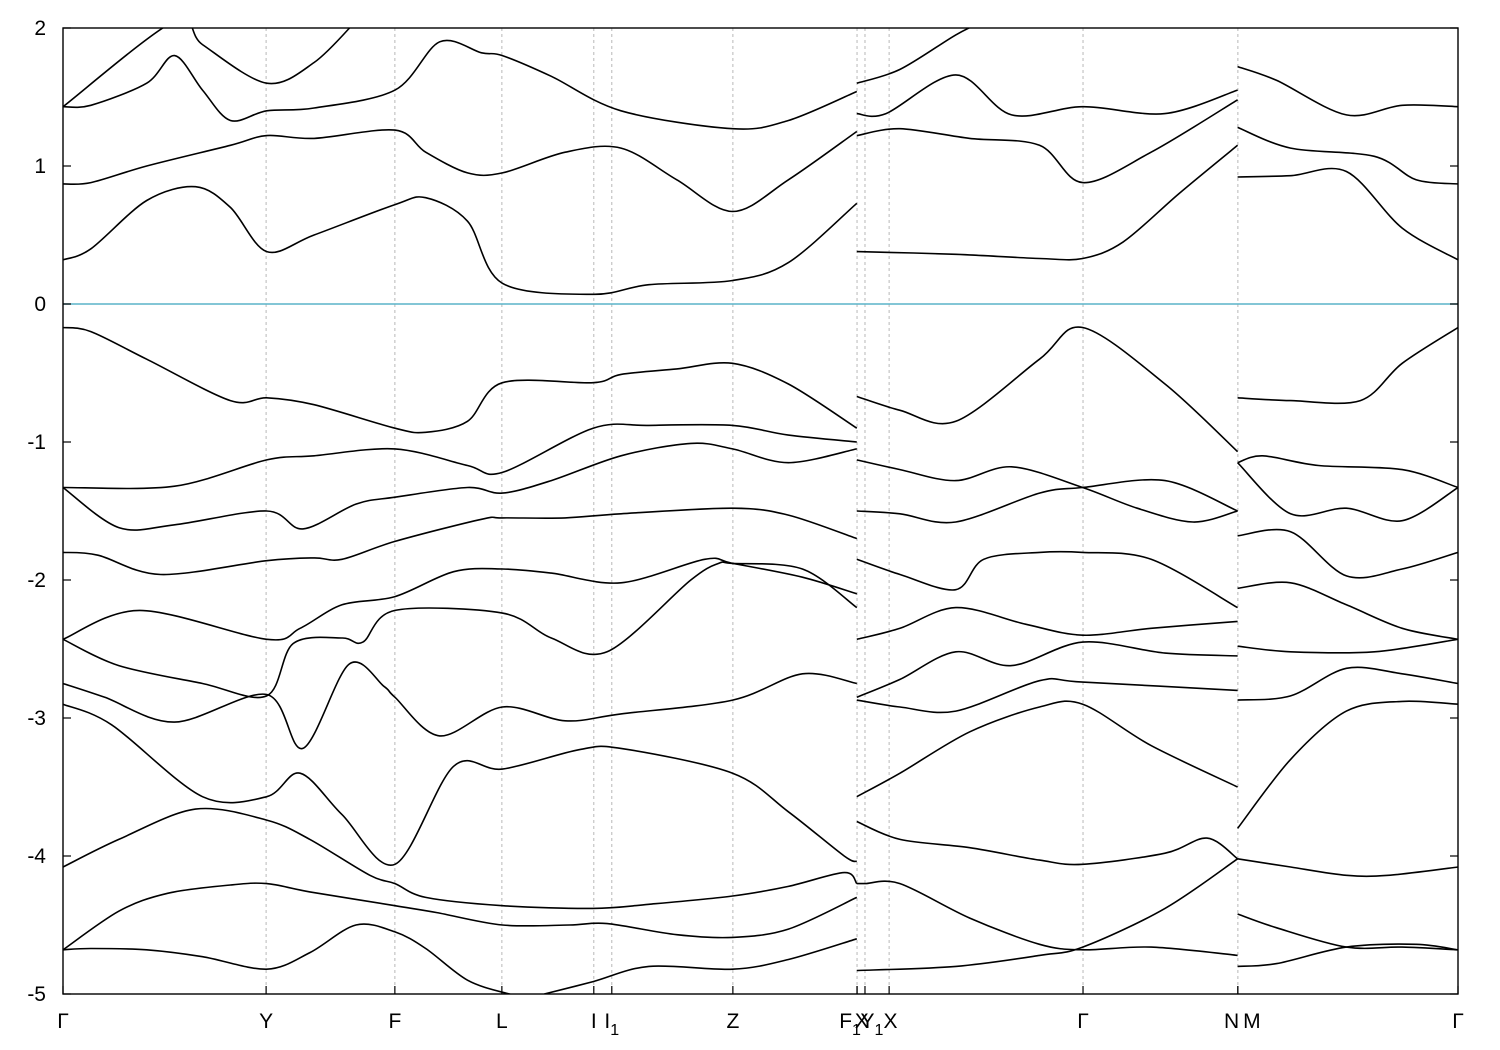 The width and height of the screenshot is (1500, 1050). I want to click on x-tick-label: Y, so click(266, 1021).